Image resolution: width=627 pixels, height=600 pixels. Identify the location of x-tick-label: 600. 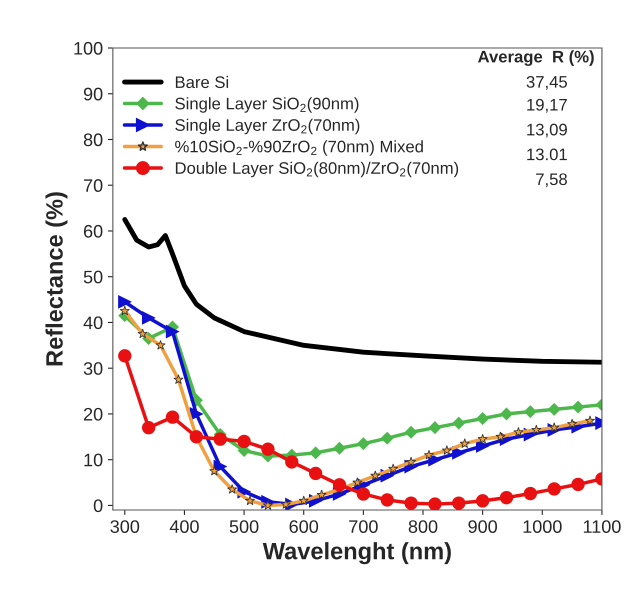
(304, 526).